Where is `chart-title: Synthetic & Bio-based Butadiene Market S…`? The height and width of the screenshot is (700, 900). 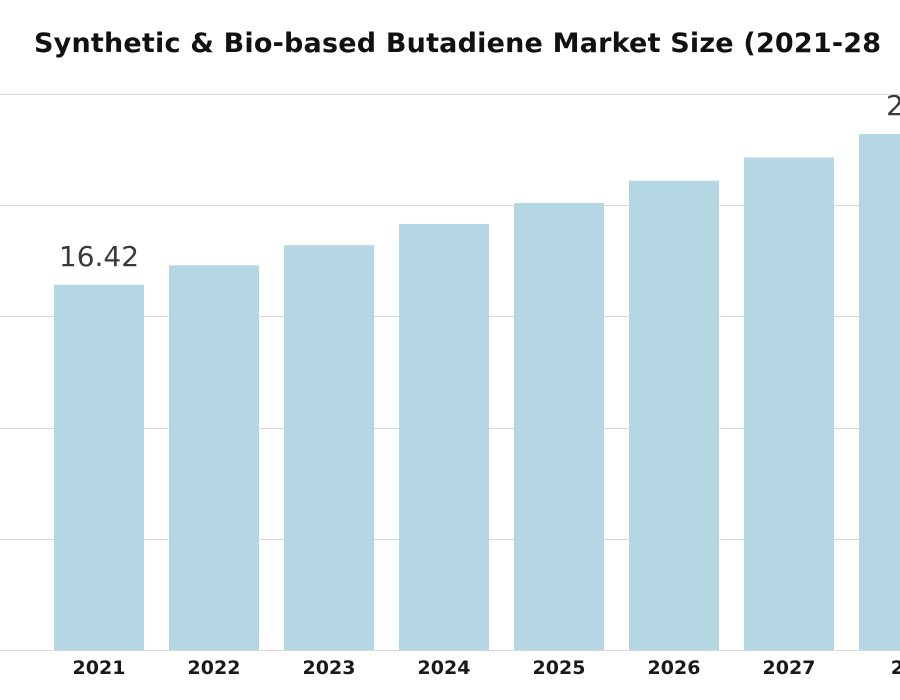
chart-title: Synthetic & Bio-based Butadiene Market S… is located at coordinates (458, 43).